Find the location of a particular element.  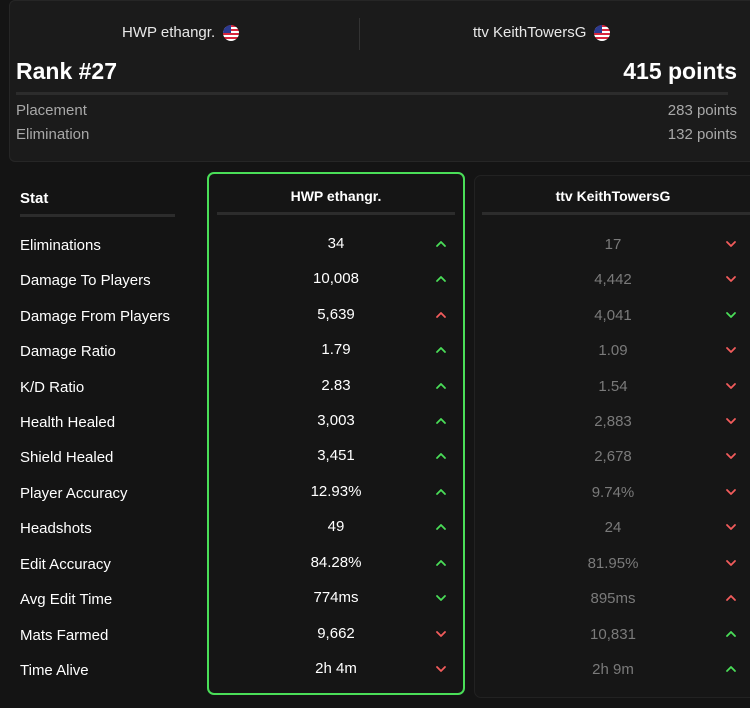

player1-stat-value: 9,662 is located at coordinates (336, 633).